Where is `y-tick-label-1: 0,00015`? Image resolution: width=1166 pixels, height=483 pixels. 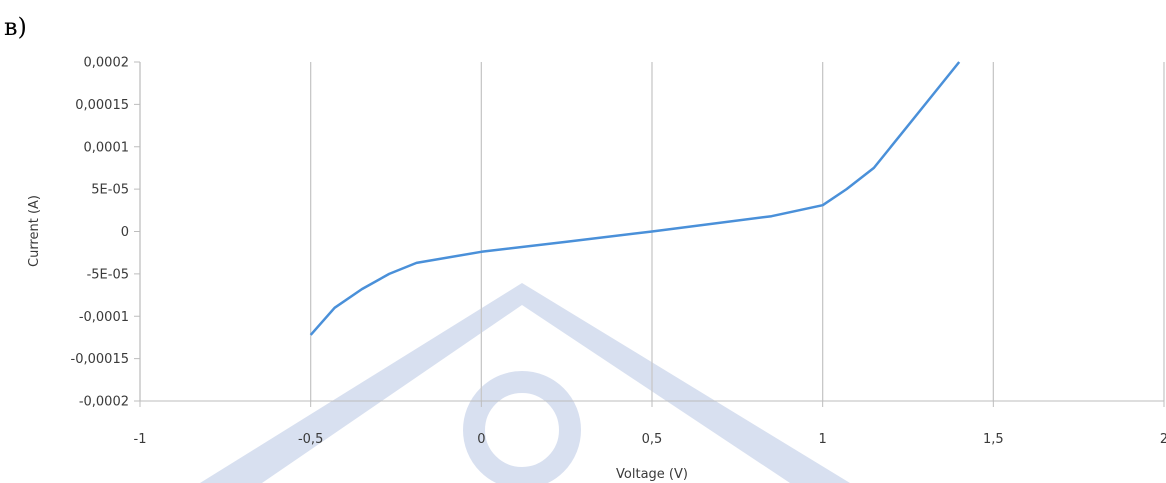
y-tick-label-1: 0,00015 is located at coordinates (102, 105).